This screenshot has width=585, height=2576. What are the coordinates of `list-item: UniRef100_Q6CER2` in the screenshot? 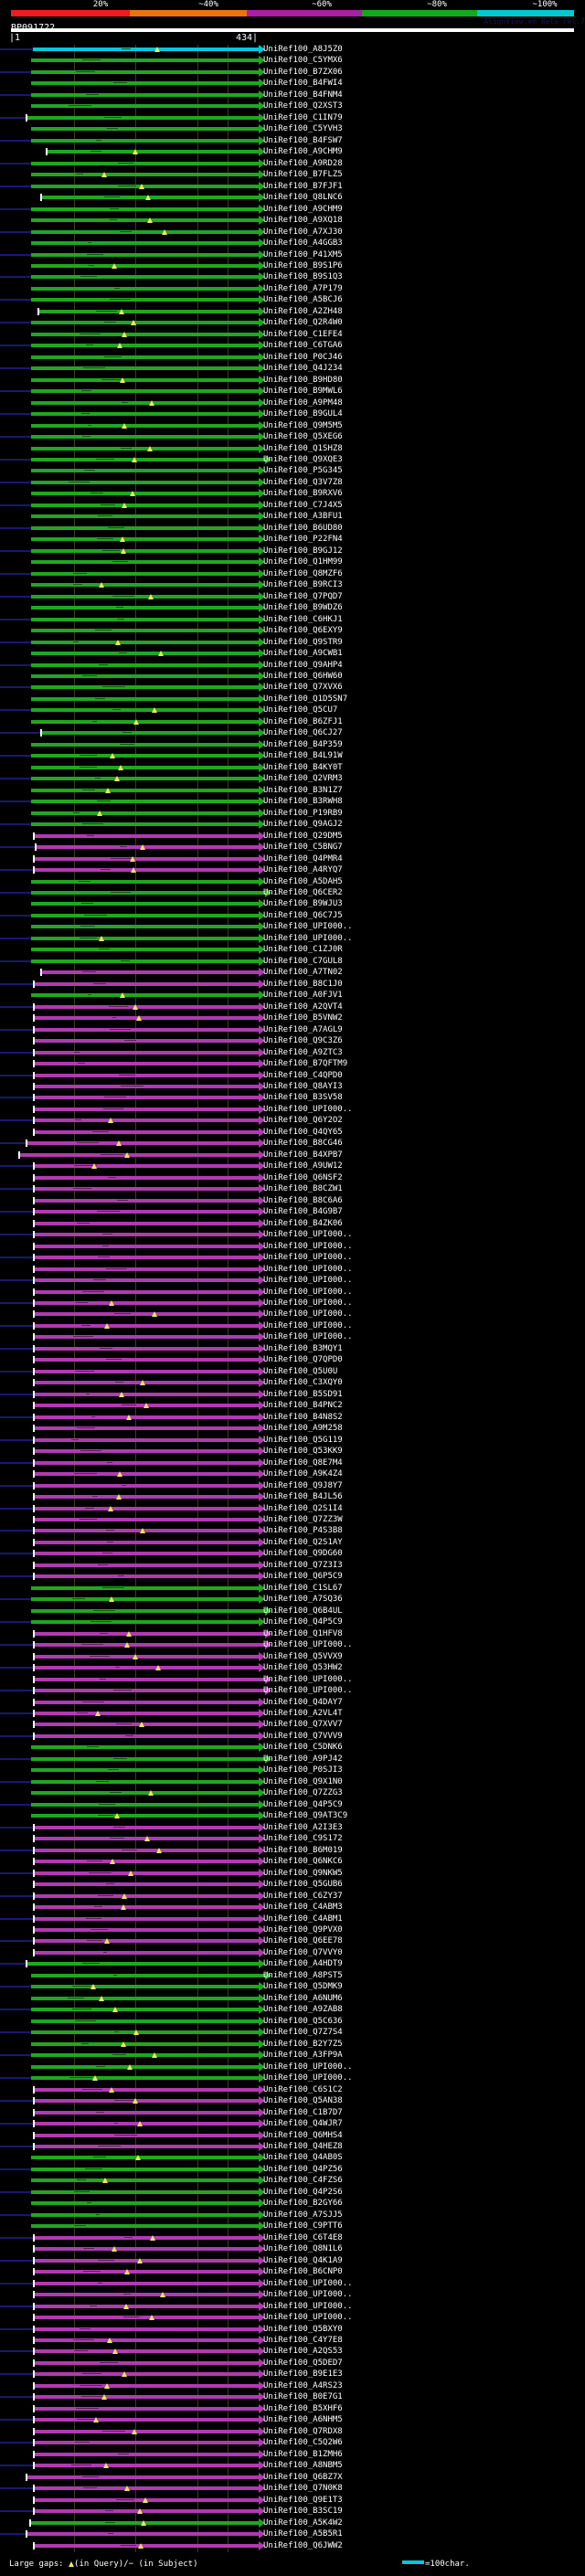 It's located at (303, 892).